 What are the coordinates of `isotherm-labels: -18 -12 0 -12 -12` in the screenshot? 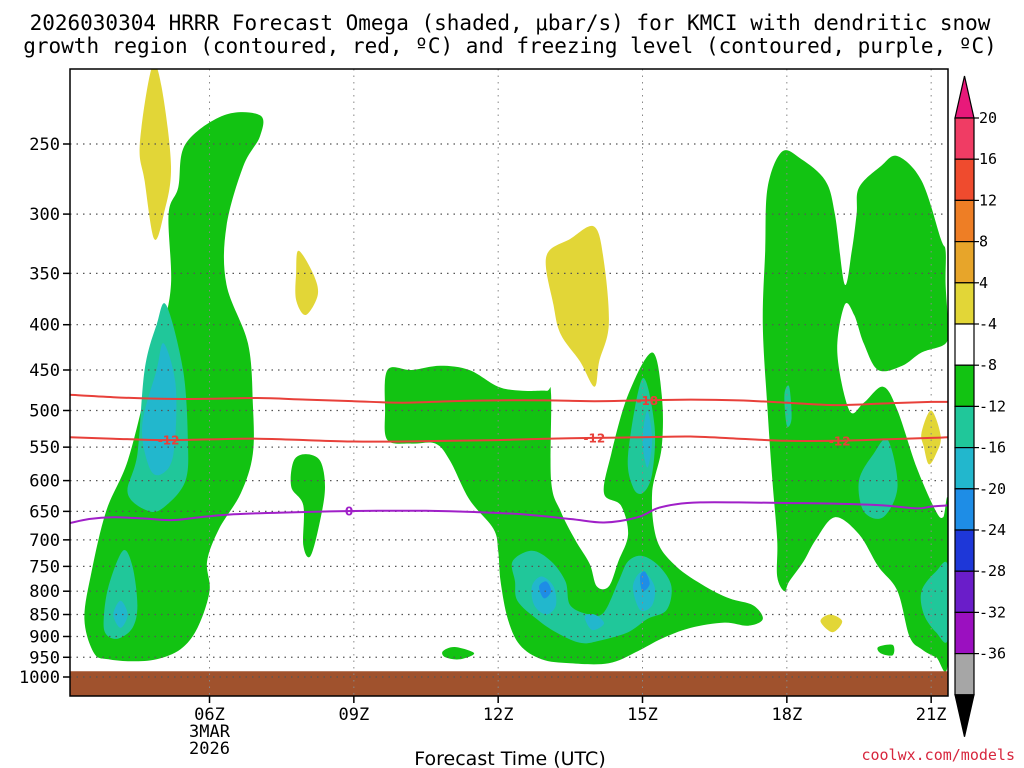 It's located at (504, 456).